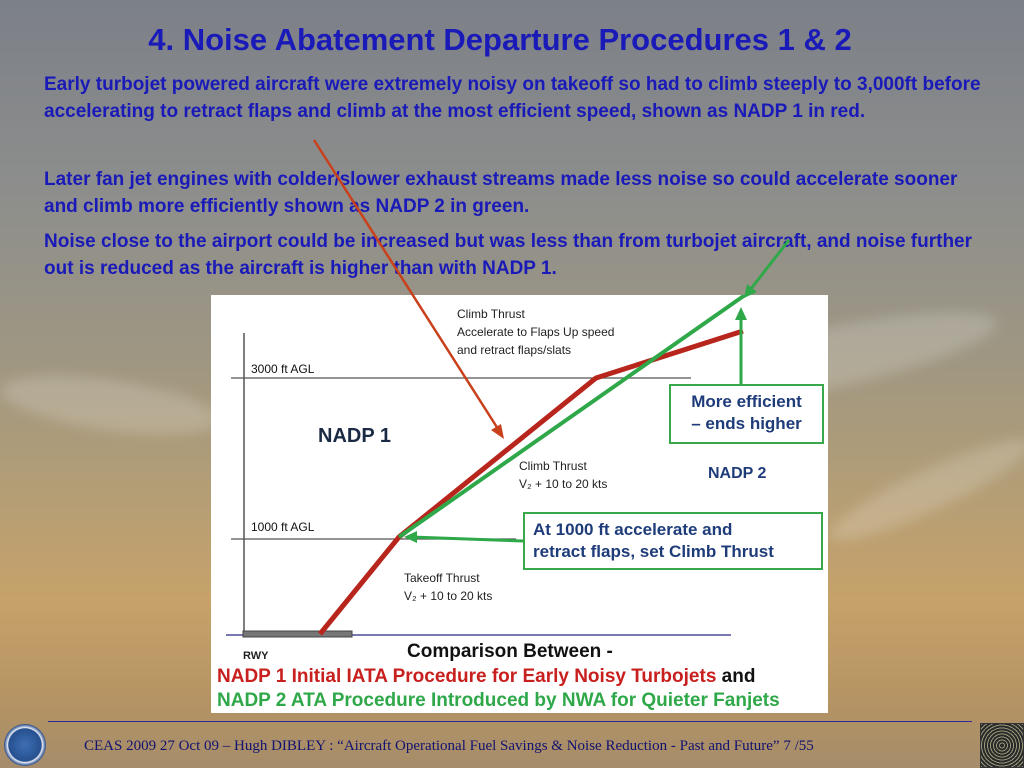  What do you see at coordinates (737, 473) in the screenshot?
I see `nadp2-label: NADP 2` at bounding box center [737, 473].